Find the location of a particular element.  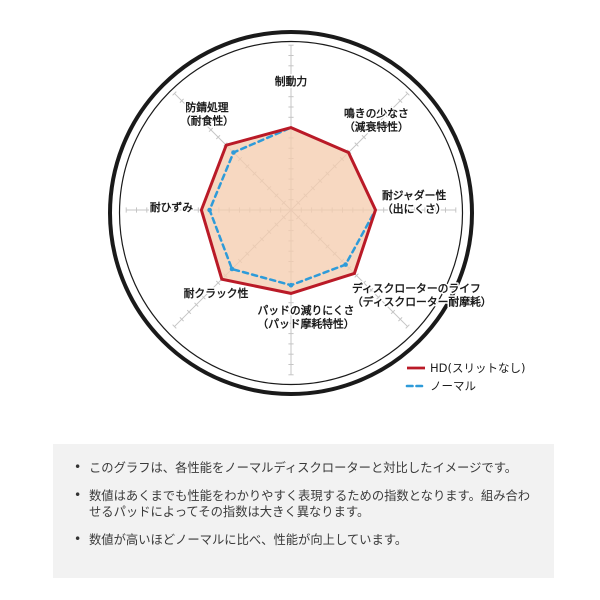

legend-label: HD(スリットなし) is located at coordinates (477, 368).